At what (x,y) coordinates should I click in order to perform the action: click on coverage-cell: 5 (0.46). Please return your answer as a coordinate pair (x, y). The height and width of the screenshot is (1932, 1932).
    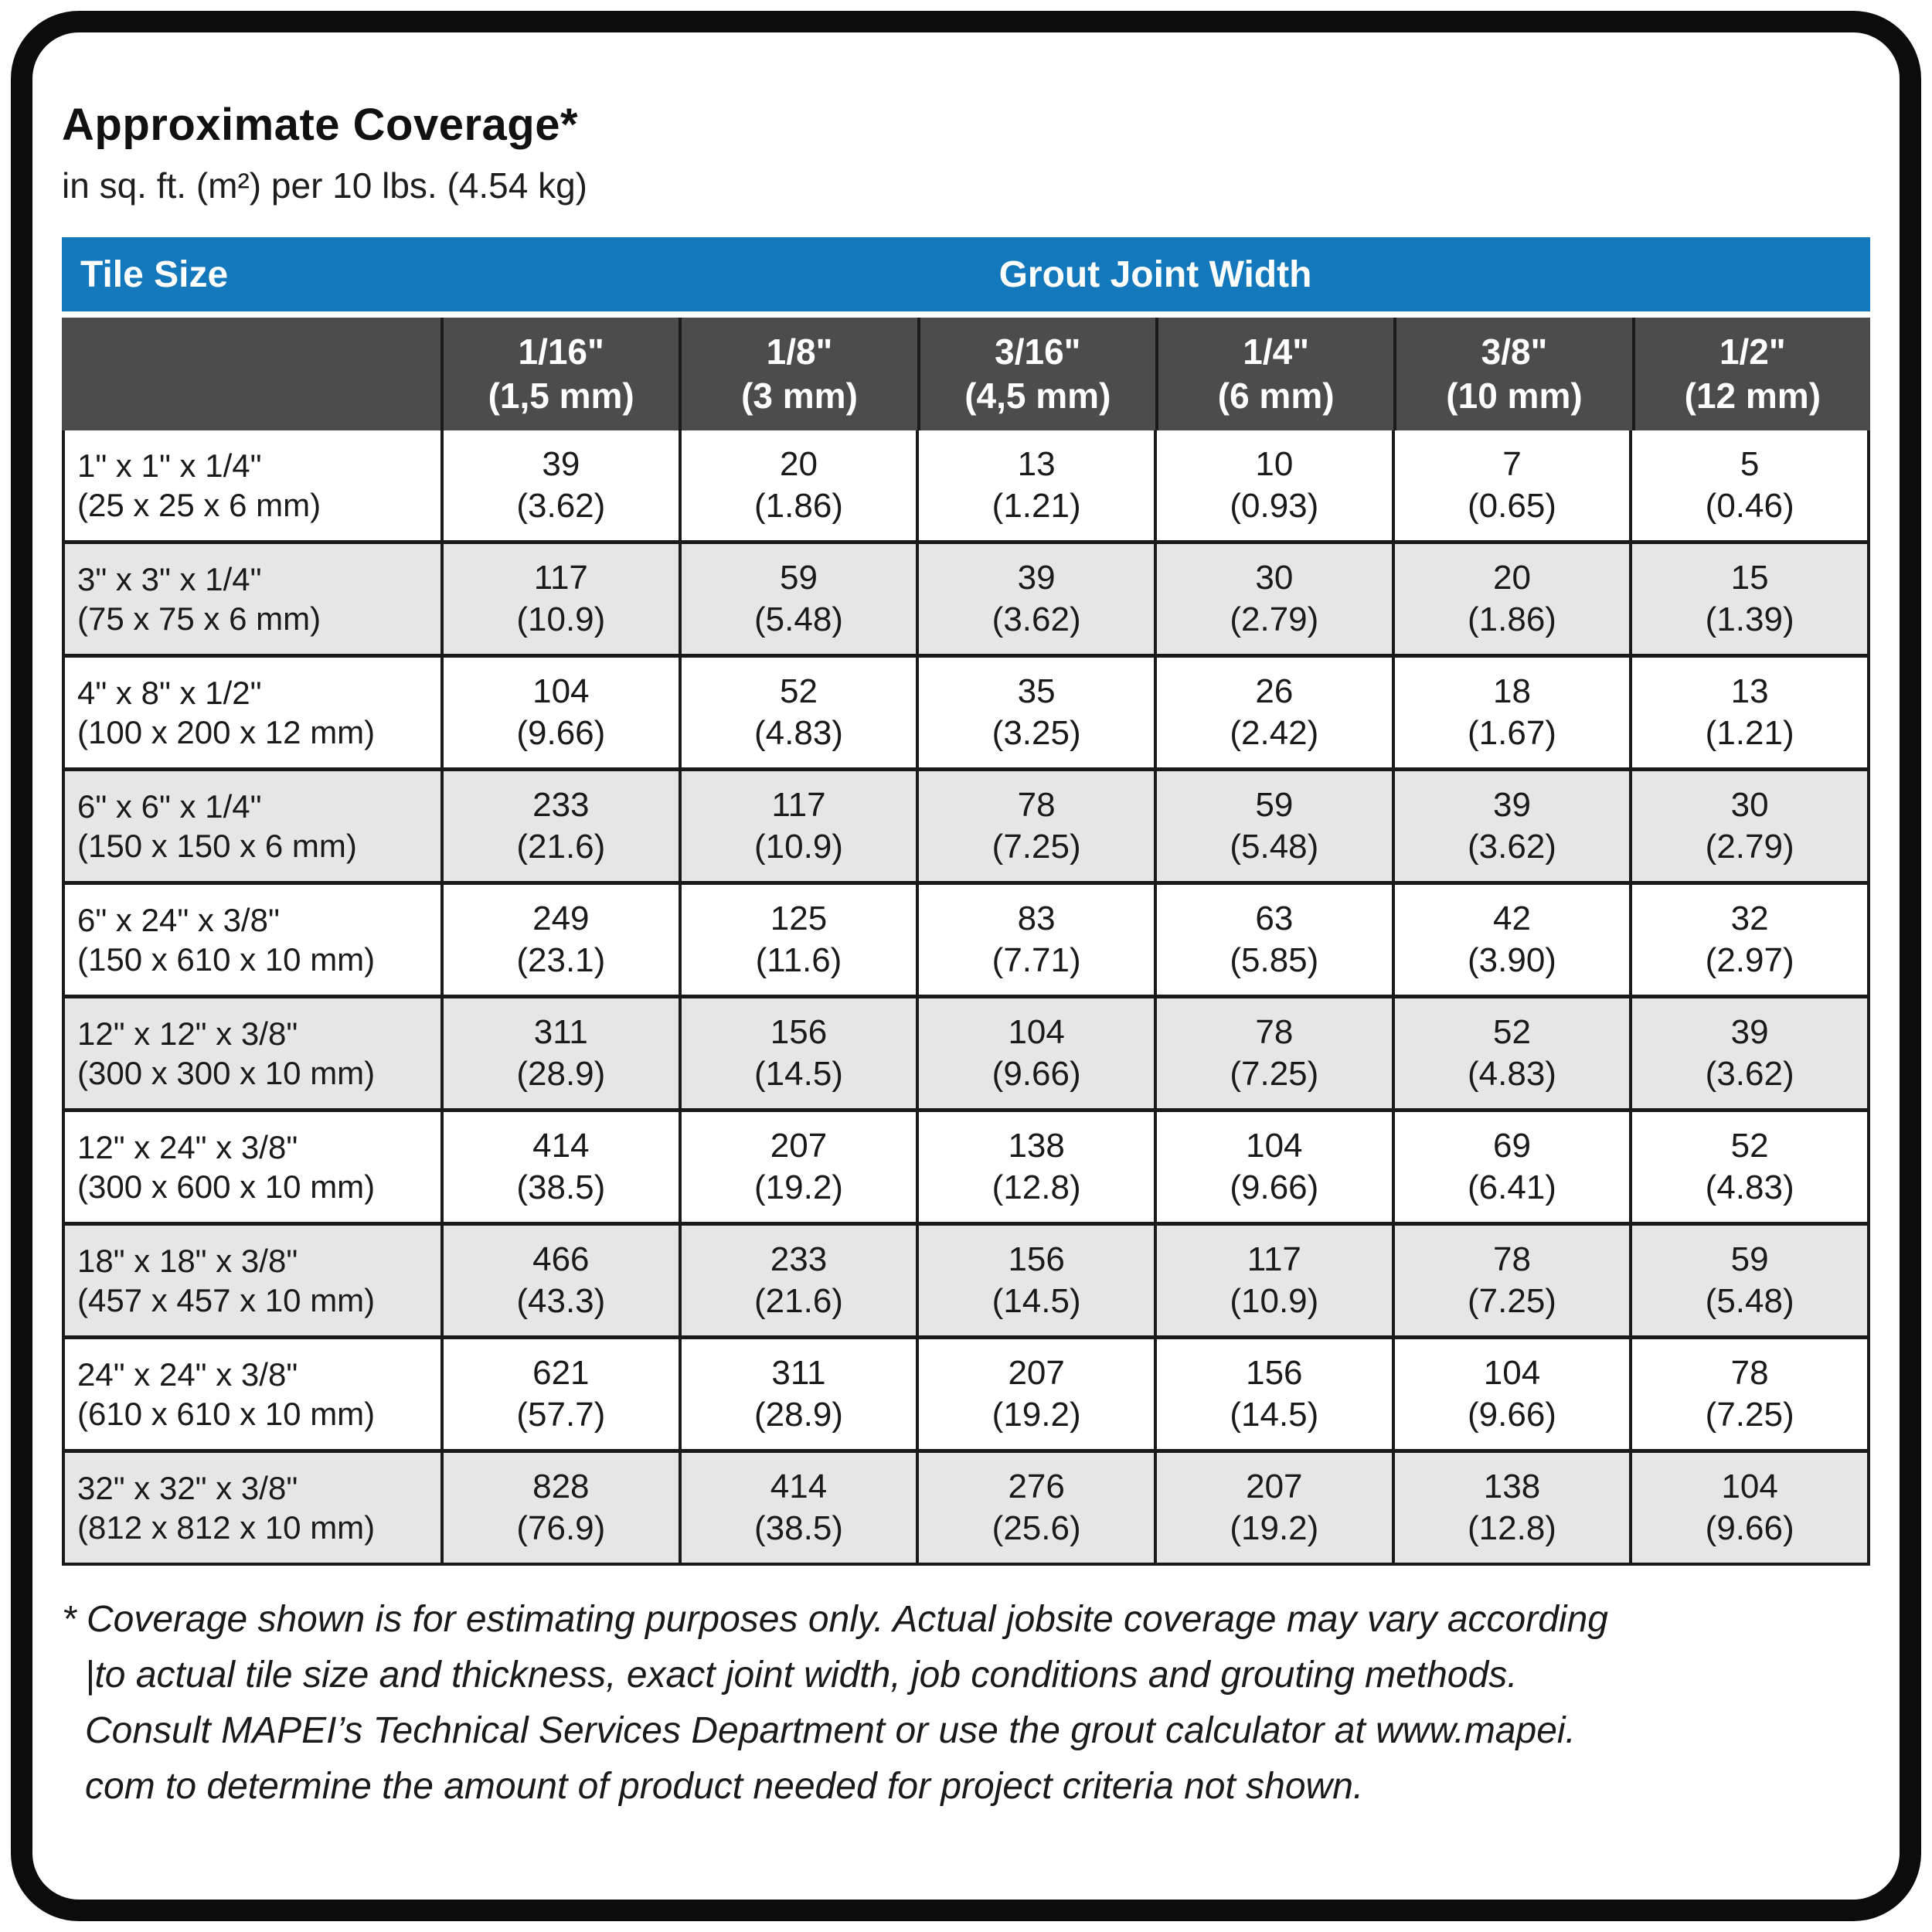
    Looking at the image, I should click on (1748, 485).